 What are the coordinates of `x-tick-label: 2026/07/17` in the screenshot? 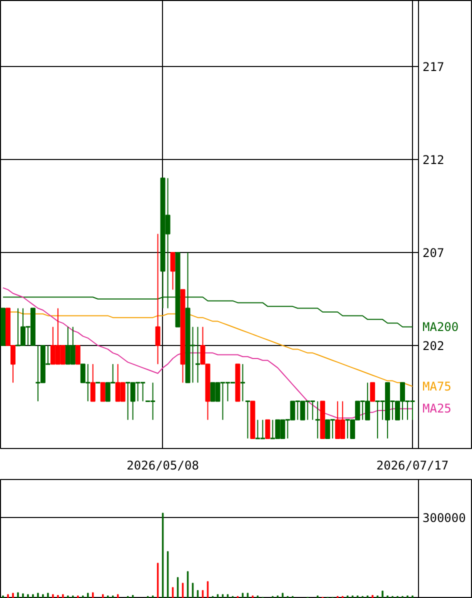 It's located at (412, 465).